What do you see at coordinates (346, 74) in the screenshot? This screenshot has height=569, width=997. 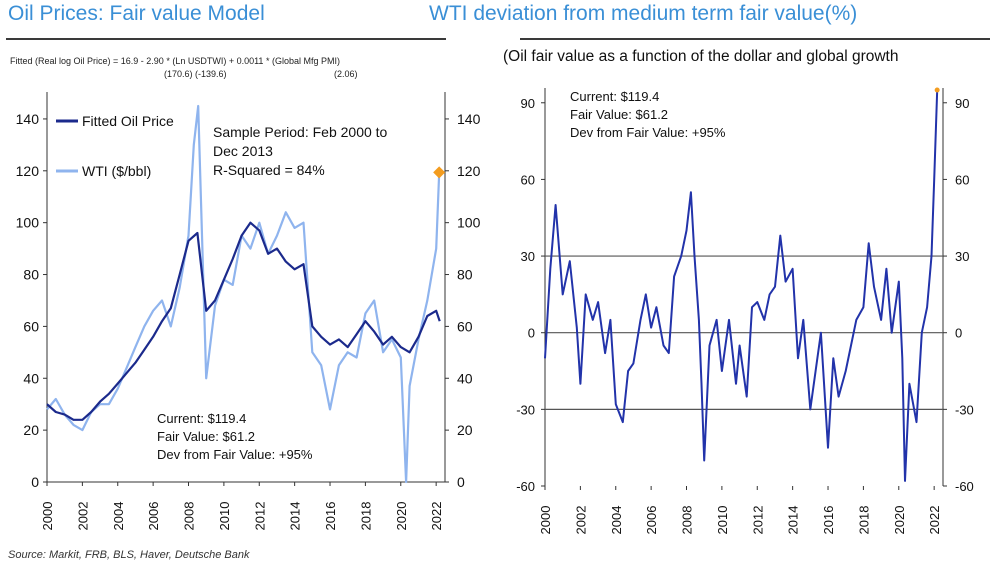 I see `regression-tstats-2: (2.06)` at bounding box center [346, 74].